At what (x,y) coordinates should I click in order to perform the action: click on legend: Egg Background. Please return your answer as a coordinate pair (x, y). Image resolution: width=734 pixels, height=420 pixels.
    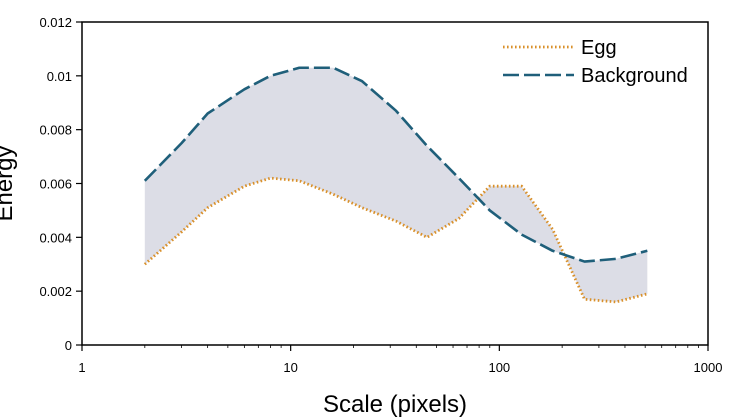
    Looking at the image, I should click on (595, 62).